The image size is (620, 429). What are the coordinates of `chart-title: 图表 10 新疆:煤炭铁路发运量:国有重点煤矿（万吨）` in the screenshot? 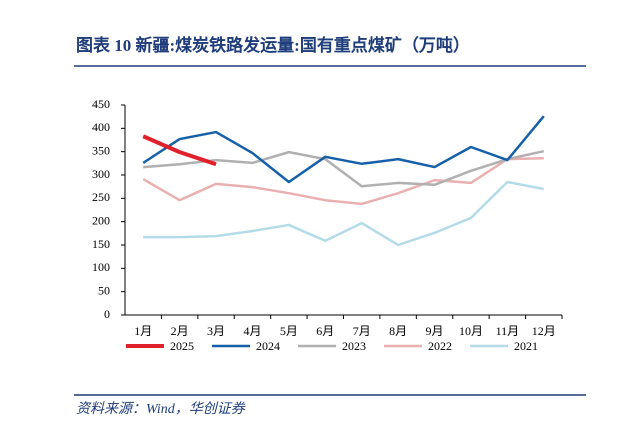 It's located at (273, 45).